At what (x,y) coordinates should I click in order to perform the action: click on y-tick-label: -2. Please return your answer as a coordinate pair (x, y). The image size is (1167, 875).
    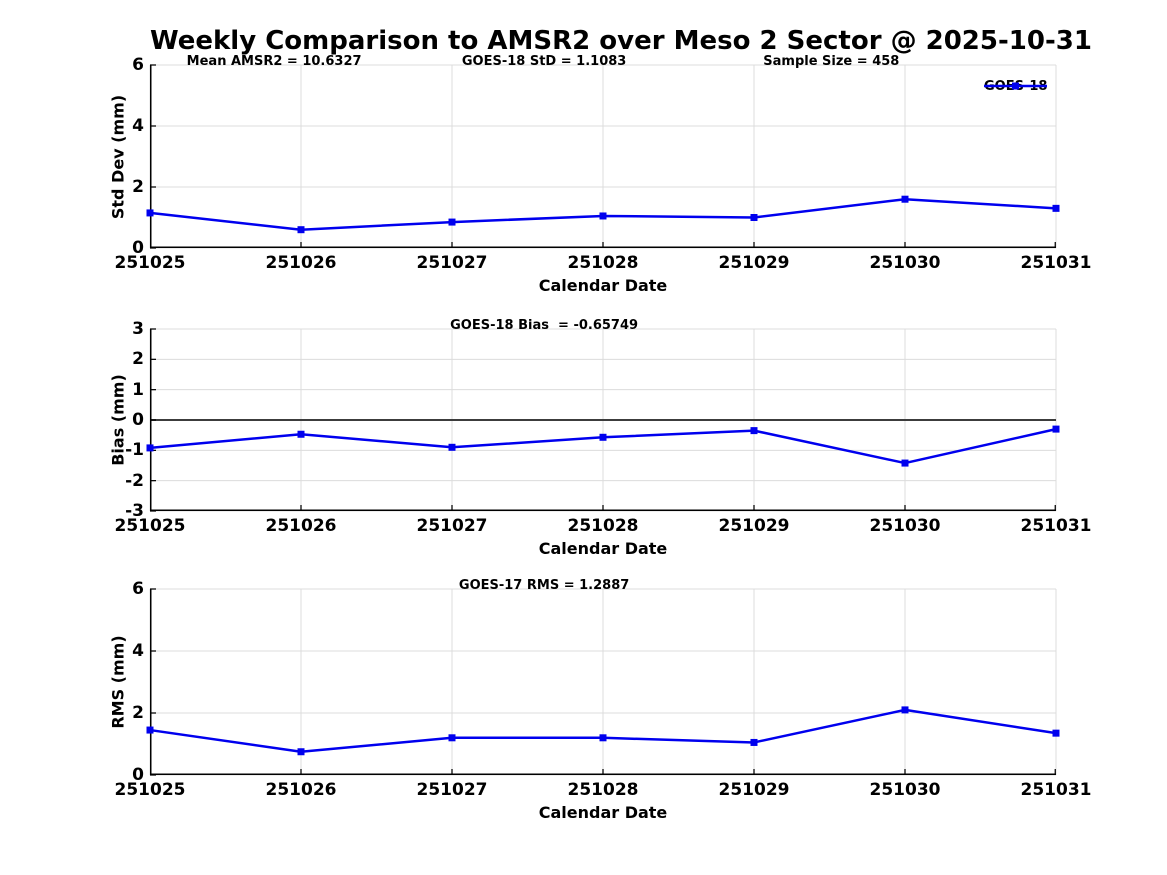
    Looking at the image, I should click on (134, 480).